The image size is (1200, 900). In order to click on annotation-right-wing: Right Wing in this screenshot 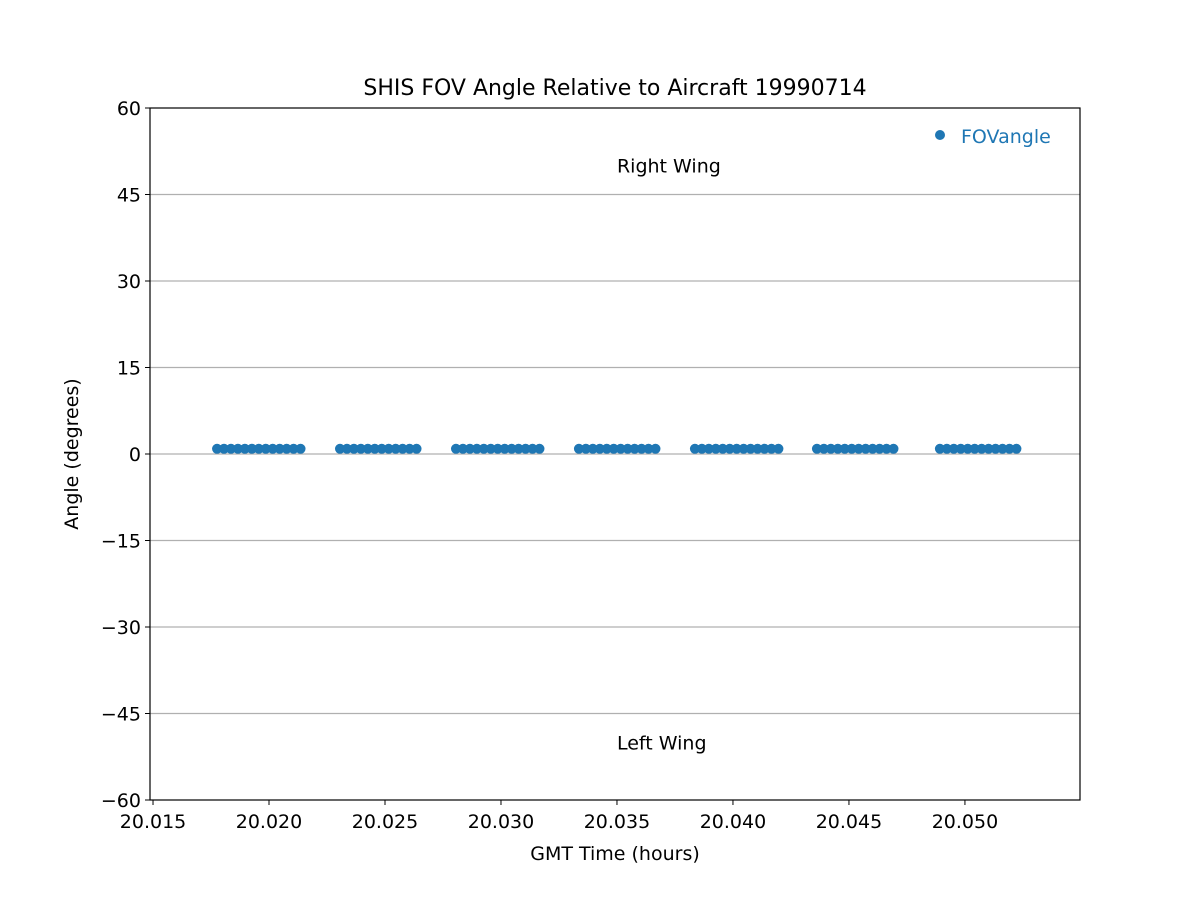, I will do `click(669, 167)`.